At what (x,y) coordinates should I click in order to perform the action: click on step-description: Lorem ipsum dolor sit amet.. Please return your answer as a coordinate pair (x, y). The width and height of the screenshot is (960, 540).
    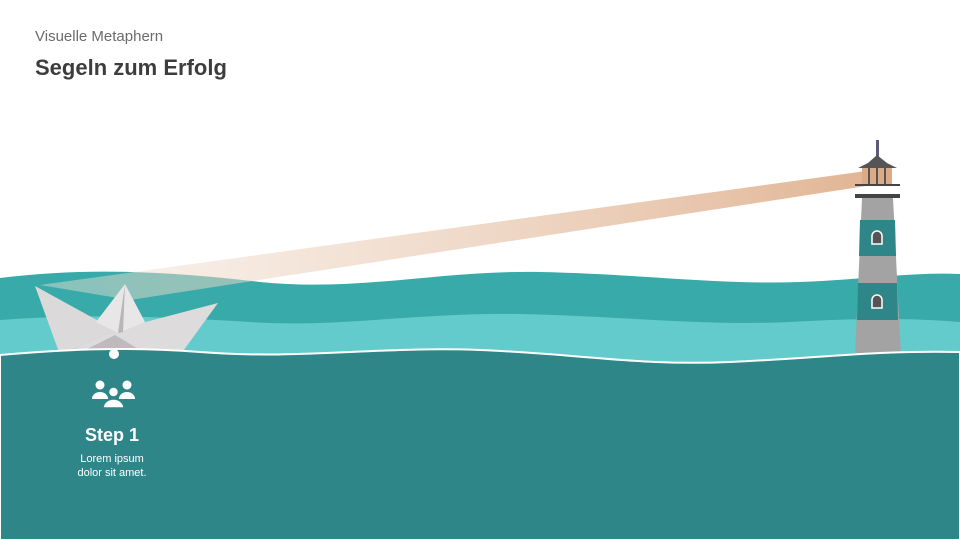
    Looking at the image, I should click on (112, 466).